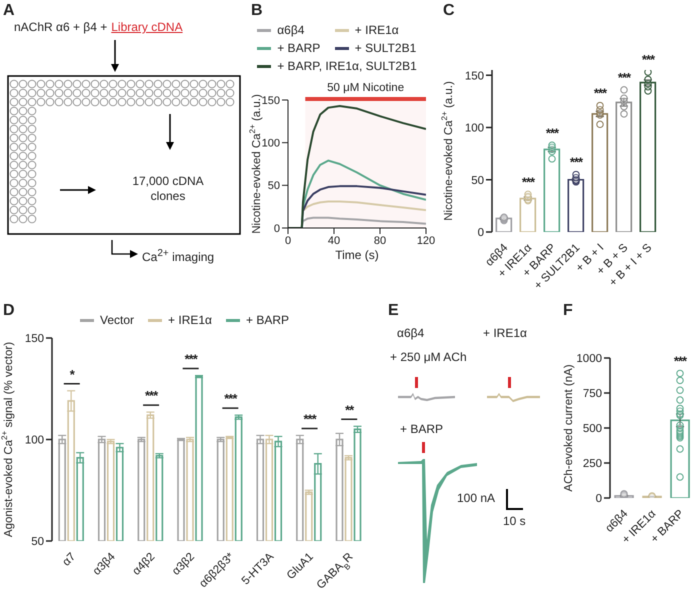  What do you see at coordinates (168, 188) in the screenshot?
I see `text: 17,000 cDNA clones` at bounding box center [168, 188].